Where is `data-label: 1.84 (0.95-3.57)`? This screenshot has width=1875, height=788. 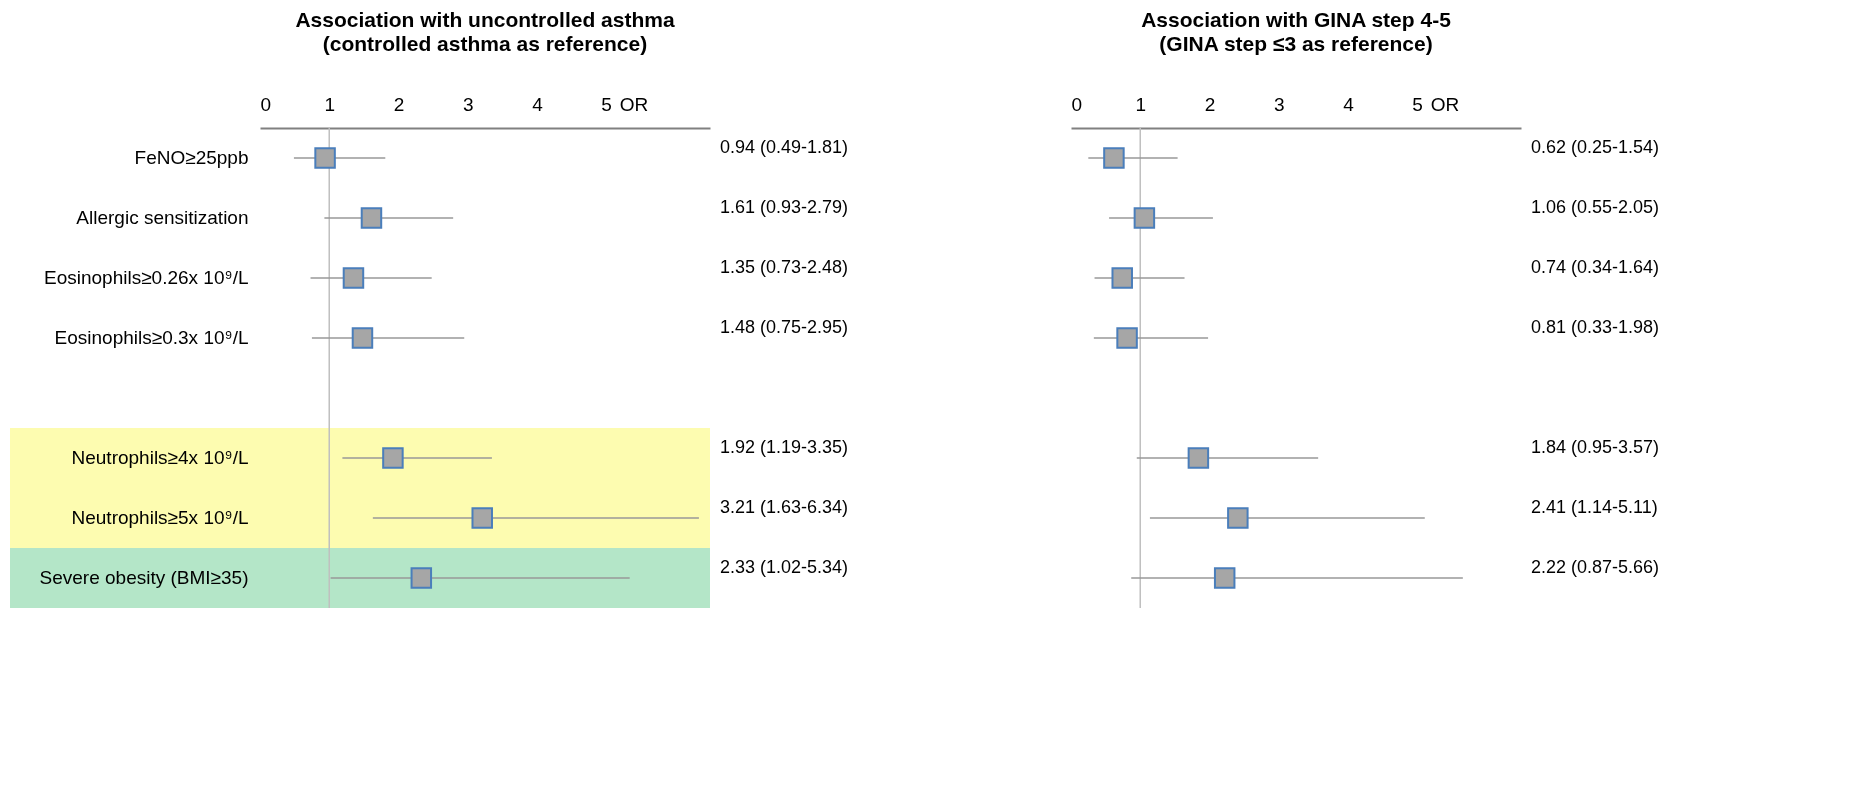 data-label: 1.84 (0.95-3.57) is located at coordinates (1595, 447).